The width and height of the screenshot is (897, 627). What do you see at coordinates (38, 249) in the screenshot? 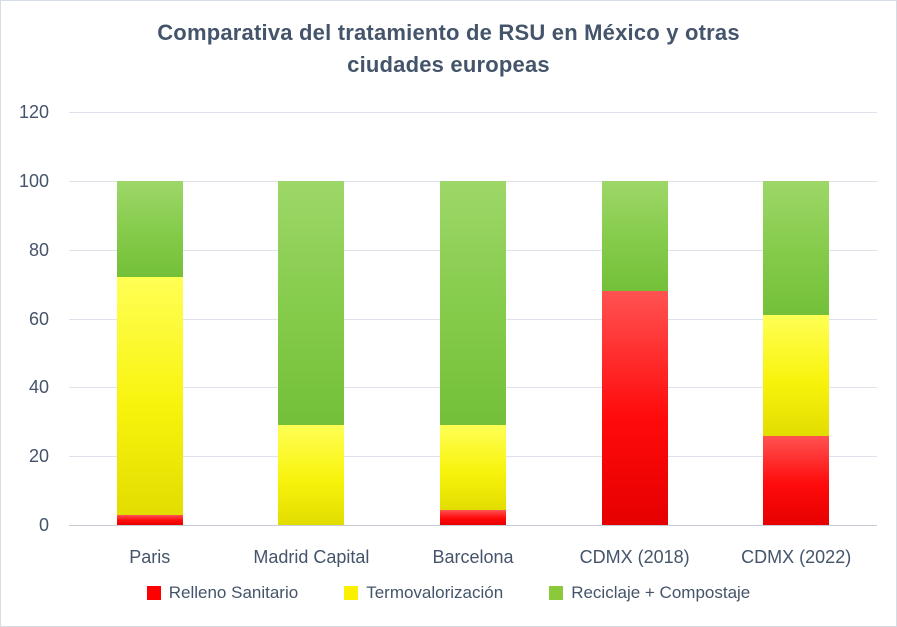
I see `y-axis-tick-label: 80` at bounding box center [38, 249].